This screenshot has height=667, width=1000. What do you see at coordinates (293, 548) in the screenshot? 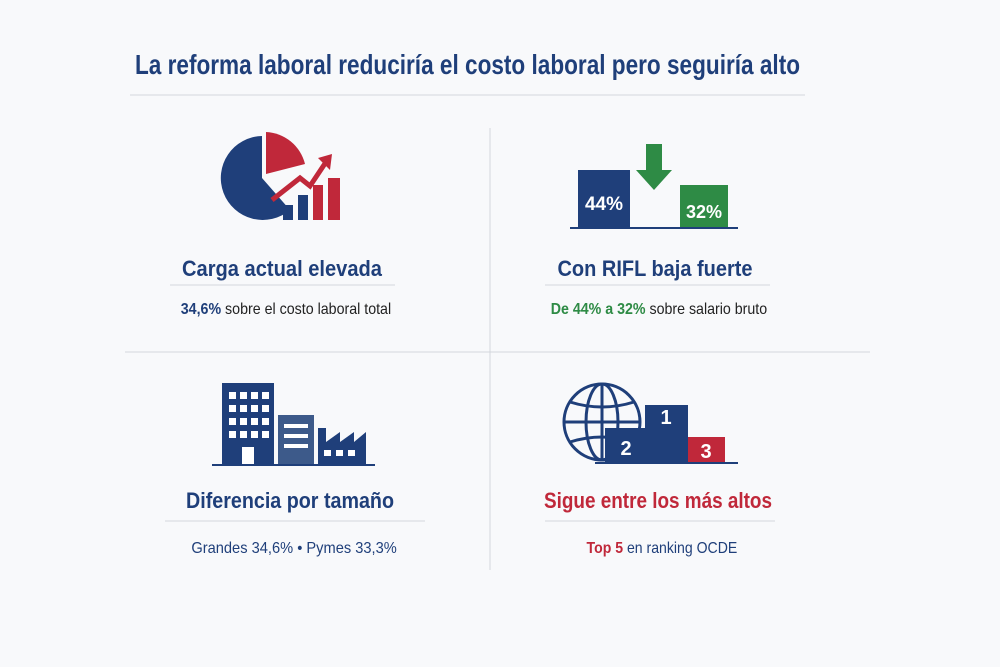
I see `detail-text: Grandes 34,6% • Pymes 33,3%` at bounding box center [293, 548].